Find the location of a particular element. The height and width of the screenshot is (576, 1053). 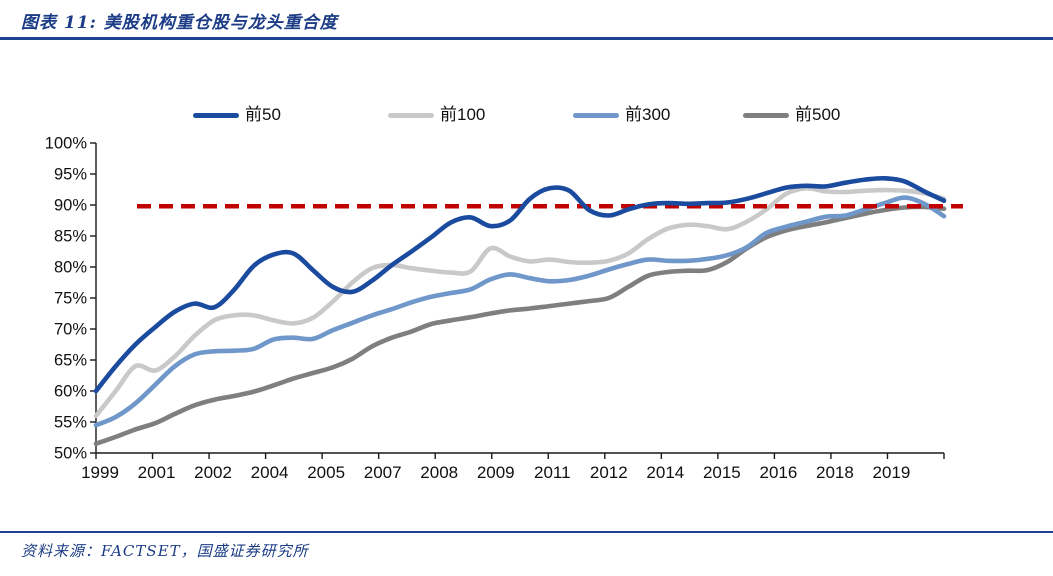

y-tick-label: 75% is located at coordinates (70, 299).